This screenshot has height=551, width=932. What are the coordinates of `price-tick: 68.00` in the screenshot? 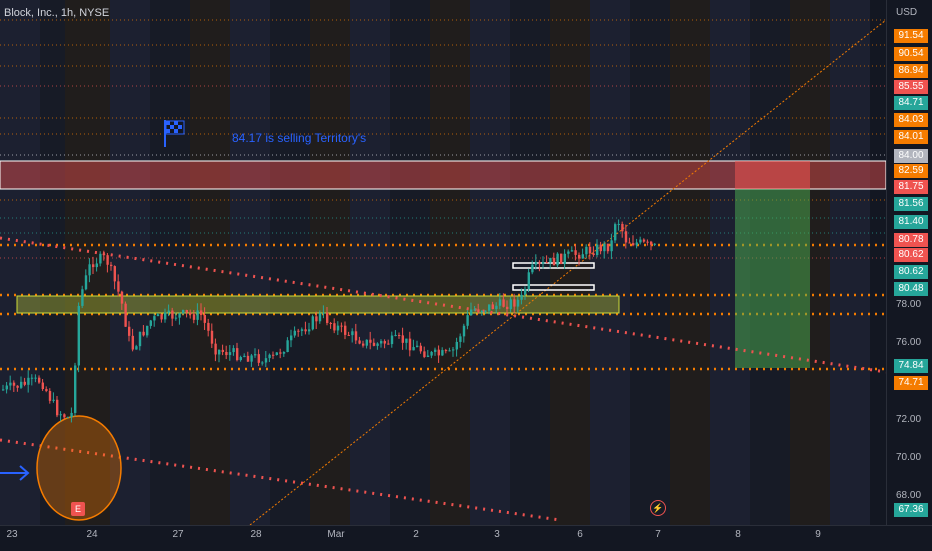 It's located at (909, 495).